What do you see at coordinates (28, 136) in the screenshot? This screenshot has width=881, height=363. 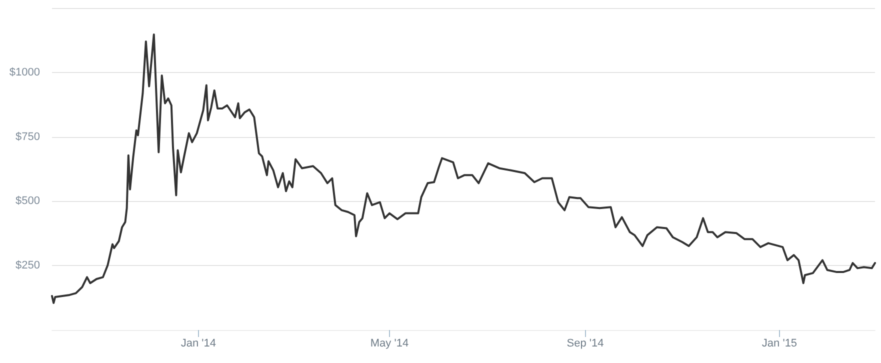 I see `y-tick-label: $750` at bounding box center [28, 136].